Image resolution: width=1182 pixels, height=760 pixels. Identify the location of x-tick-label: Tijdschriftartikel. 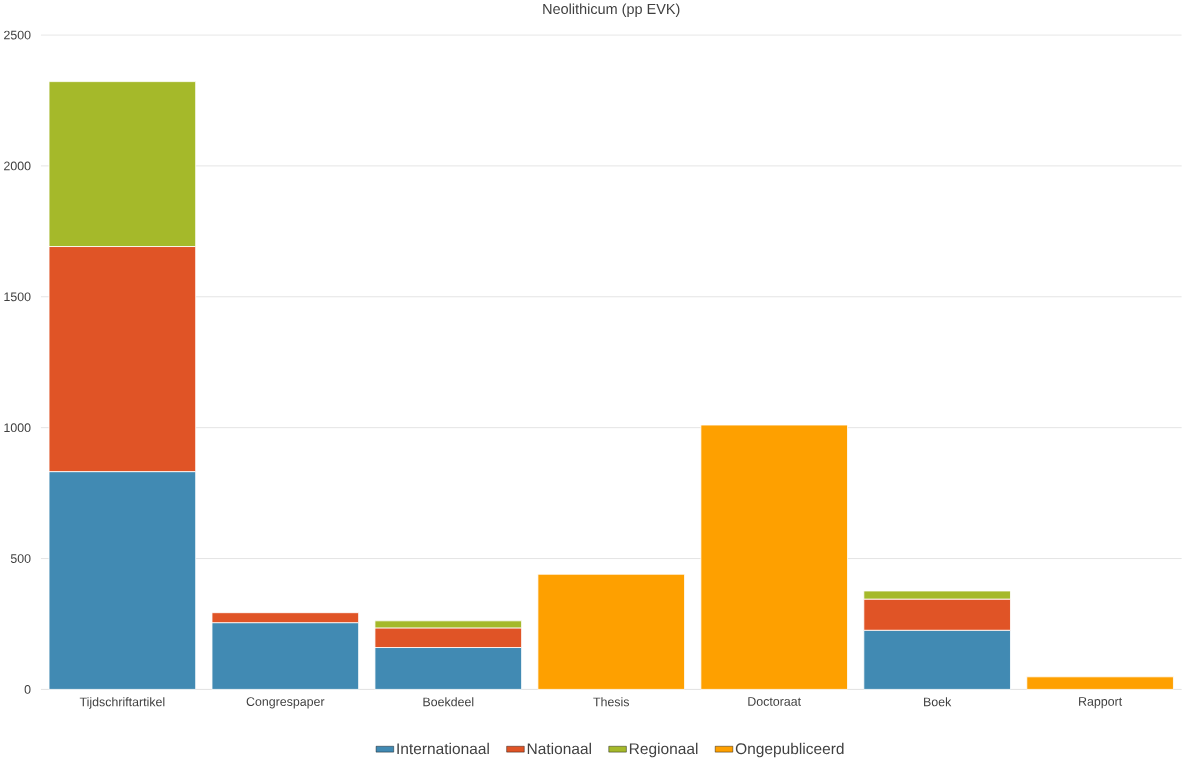
(122, 703).